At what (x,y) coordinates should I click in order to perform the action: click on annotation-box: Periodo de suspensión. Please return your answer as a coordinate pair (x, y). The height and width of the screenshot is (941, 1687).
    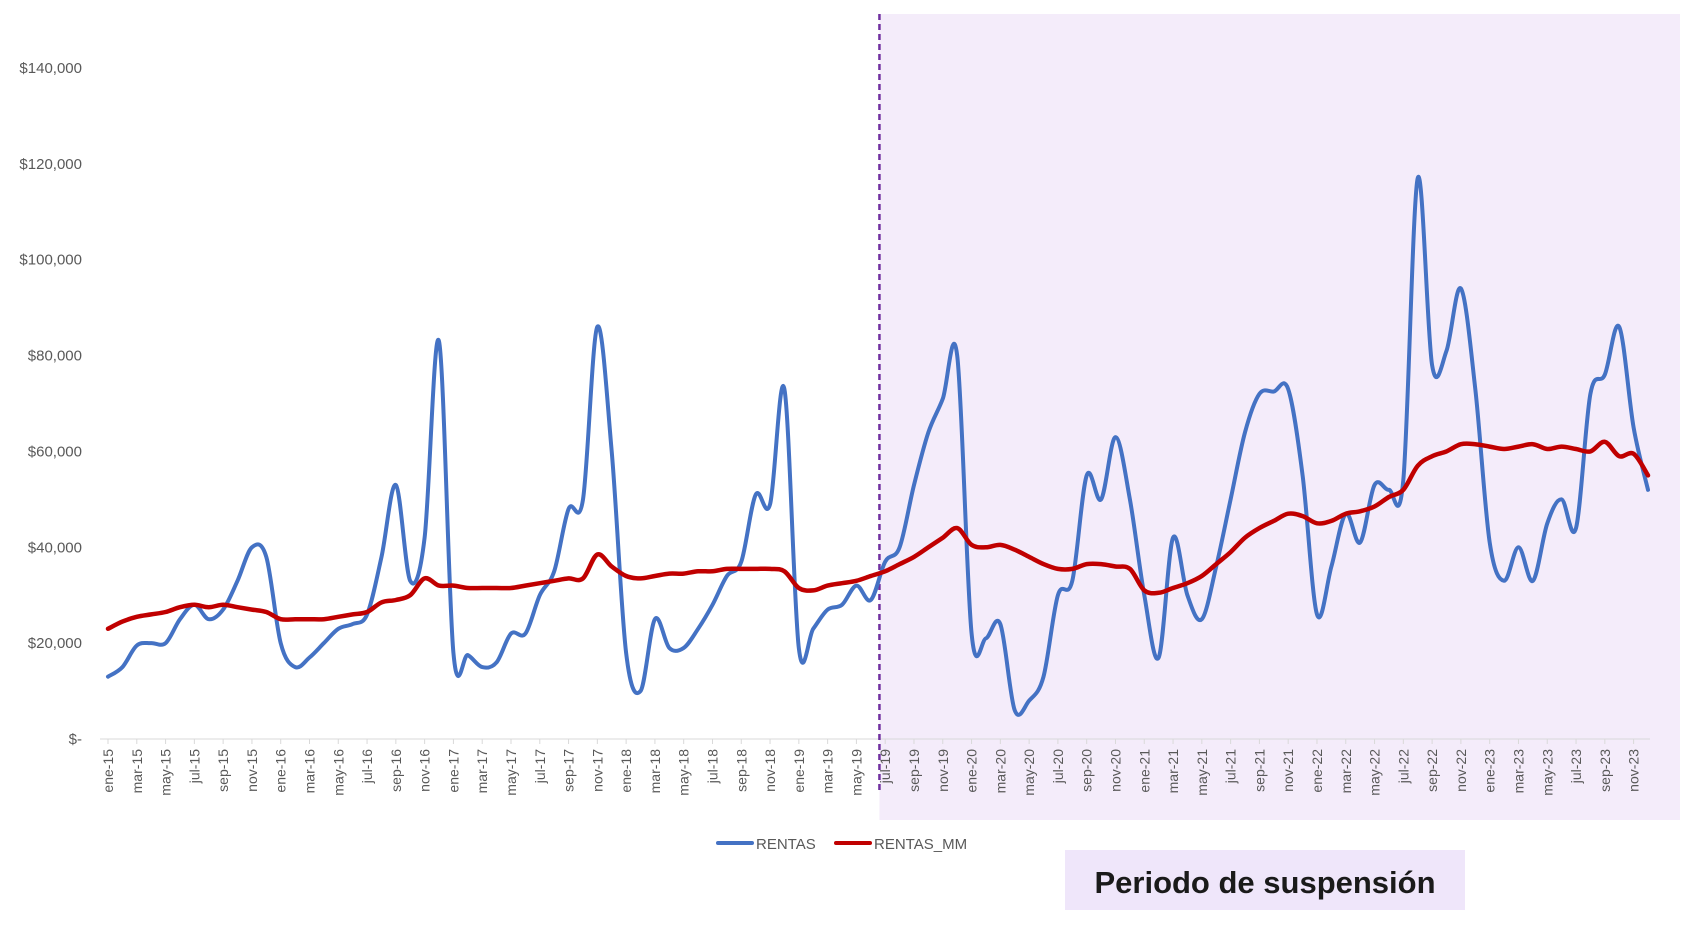
    Looking at the image, I should click on (1265, 880).